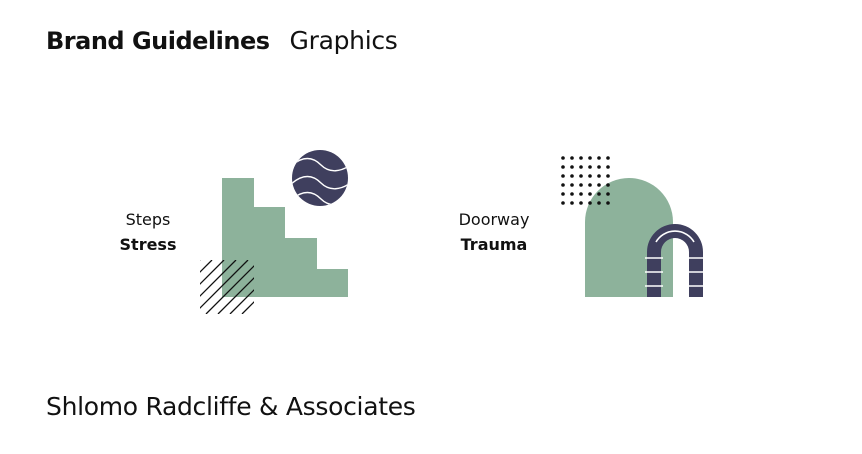 This screenshot has height=454, width=862. Describe the element at coordinates (633, 226) in the screenshot. I see `doorway-graphic-icon` at that location.